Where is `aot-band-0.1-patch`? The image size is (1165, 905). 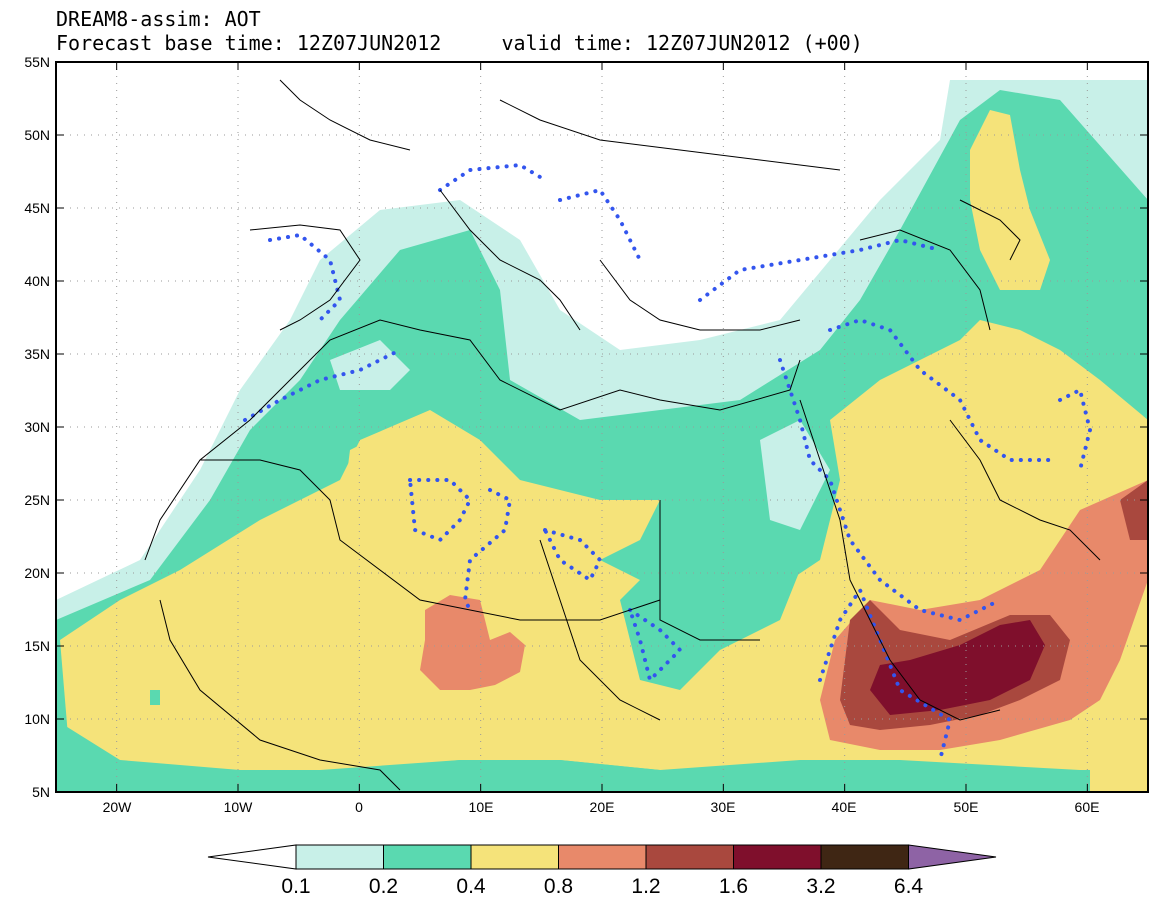
aot-band-0.1-patch is located at coordinates (795, 475).